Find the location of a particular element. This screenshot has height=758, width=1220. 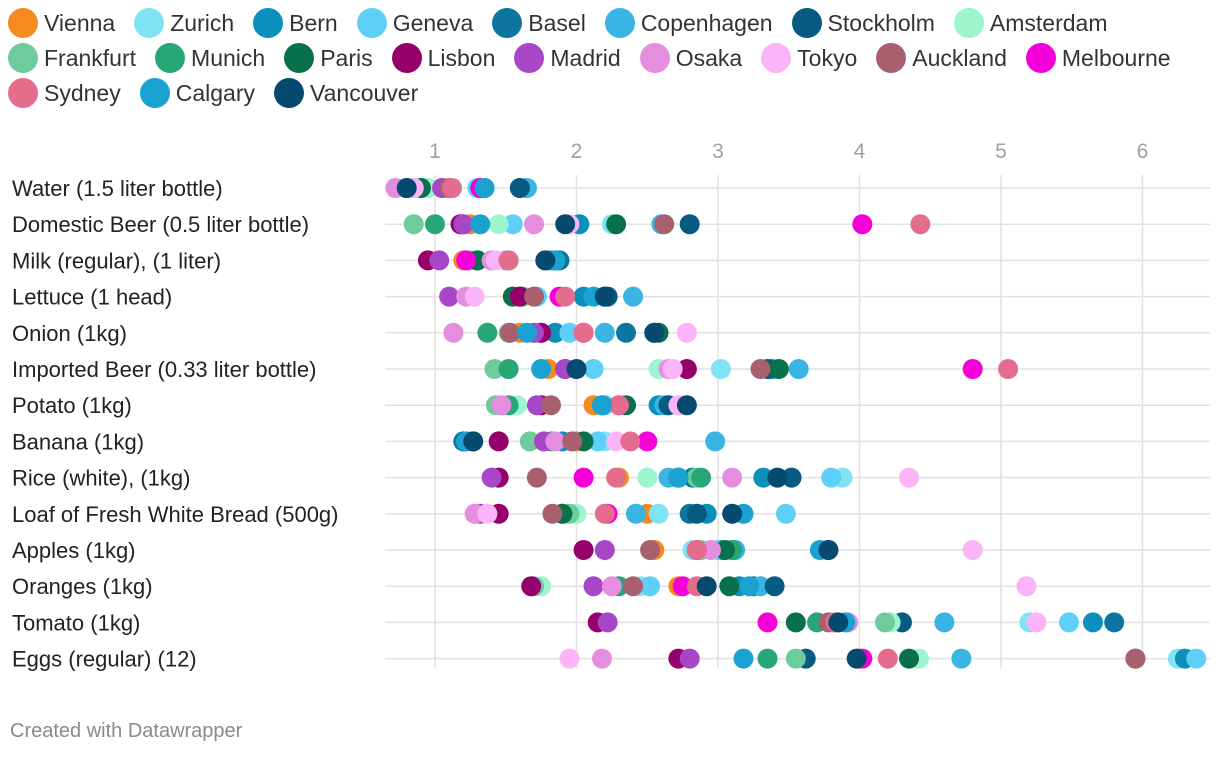

legend-item-vancouver: Vancouver is located at coordinates (346, 93).